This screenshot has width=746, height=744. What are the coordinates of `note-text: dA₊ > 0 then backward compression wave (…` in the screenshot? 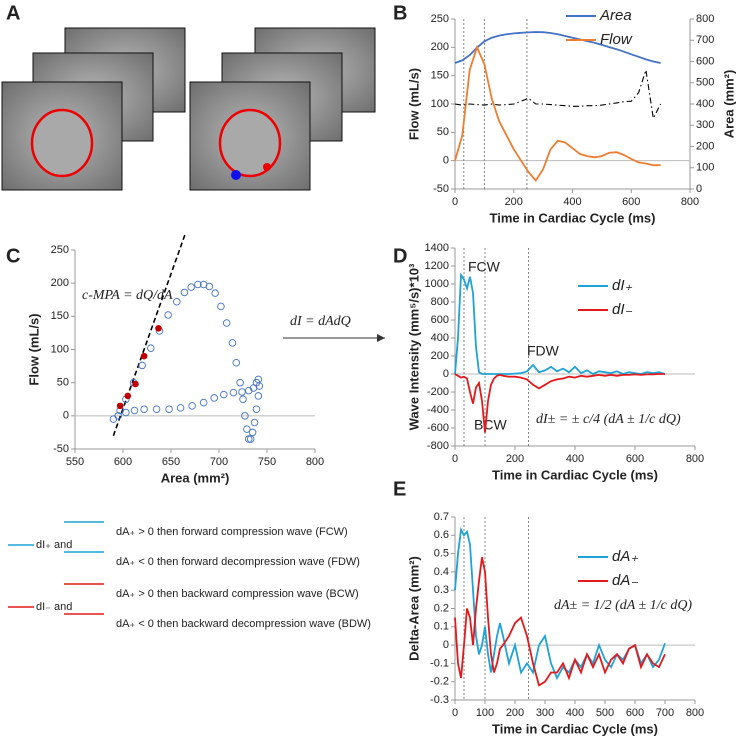 It's located at (237, 594).